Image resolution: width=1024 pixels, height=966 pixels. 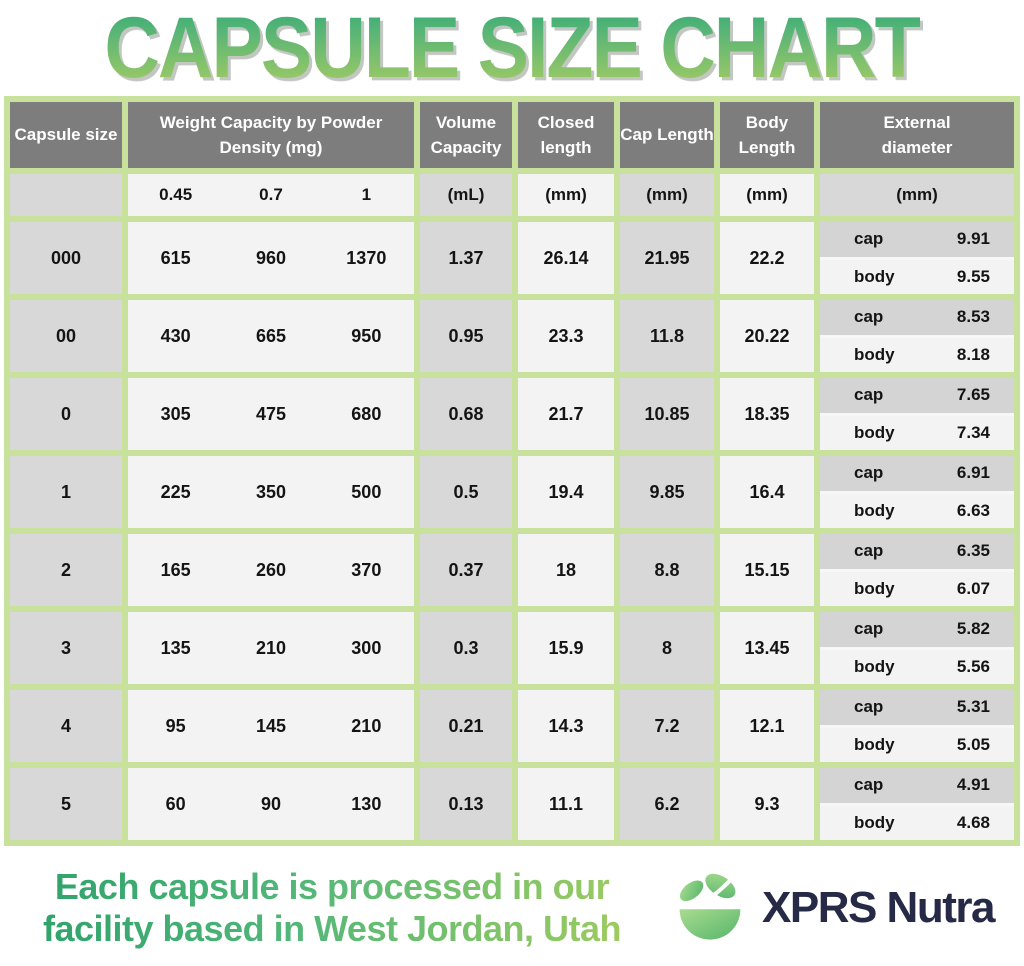 I want to click on body-length-value: 13.45, so click(x=767, y=648).